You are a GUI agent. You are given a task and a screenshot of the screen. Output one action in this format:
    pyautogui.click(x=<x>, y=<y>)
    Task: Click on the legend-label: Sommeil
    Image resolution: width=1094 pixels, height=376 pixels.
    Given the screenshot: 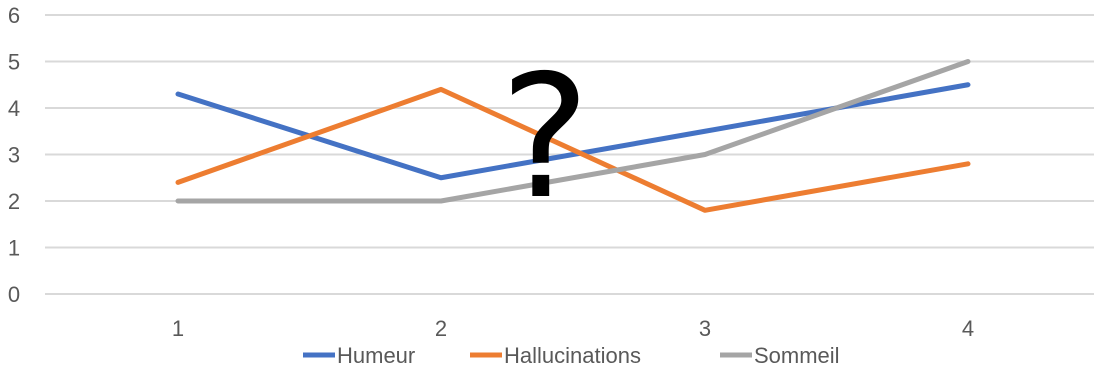 What is the action you would take?
    pyautogui.click(x=797, y=355)
    